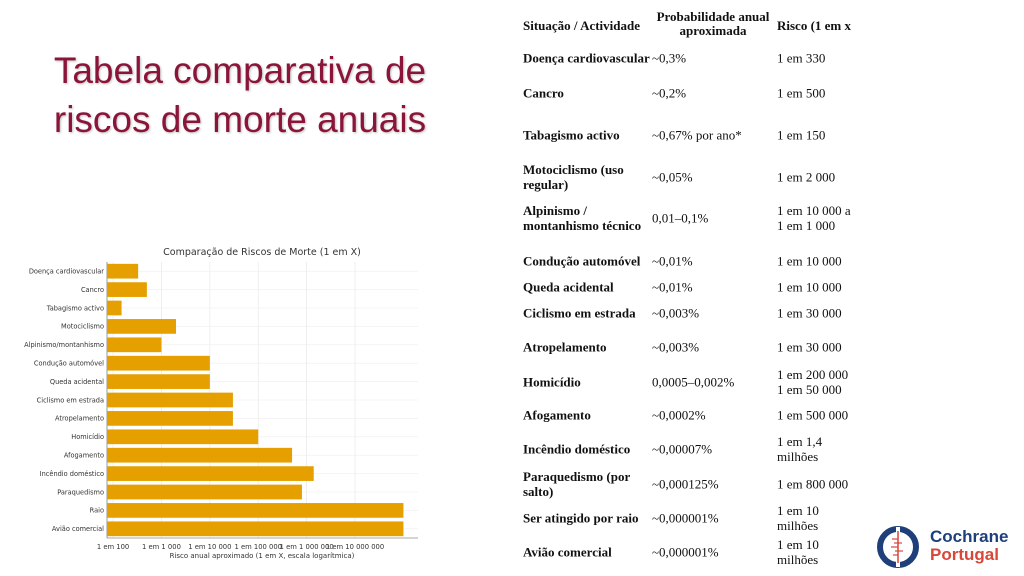  Describe the element at coordinates (75, 308) in the screenshot. I see `y-tick-label: Tabagismo activo` at that location.